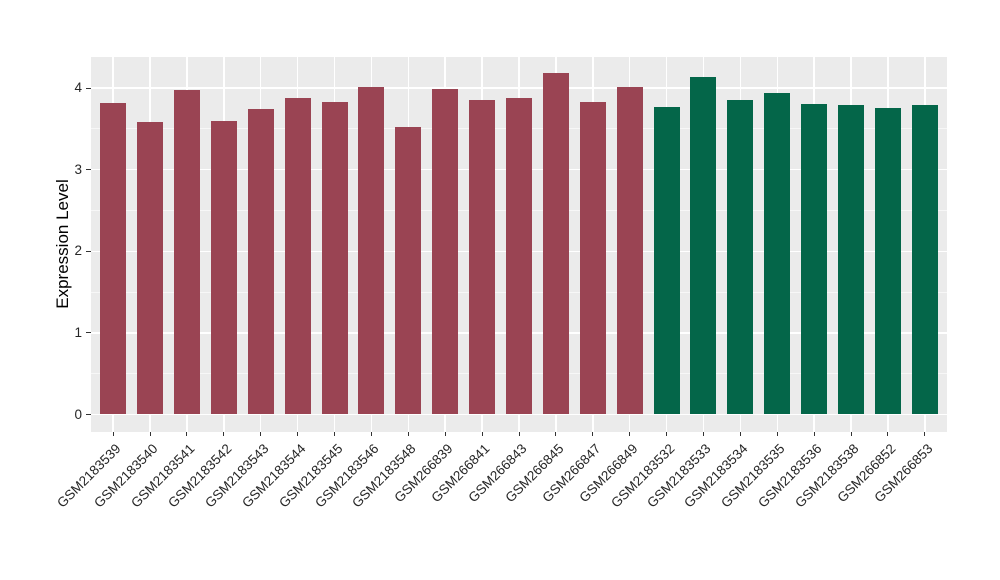  I want to click on bar-GSM266849, so click(629, 251).